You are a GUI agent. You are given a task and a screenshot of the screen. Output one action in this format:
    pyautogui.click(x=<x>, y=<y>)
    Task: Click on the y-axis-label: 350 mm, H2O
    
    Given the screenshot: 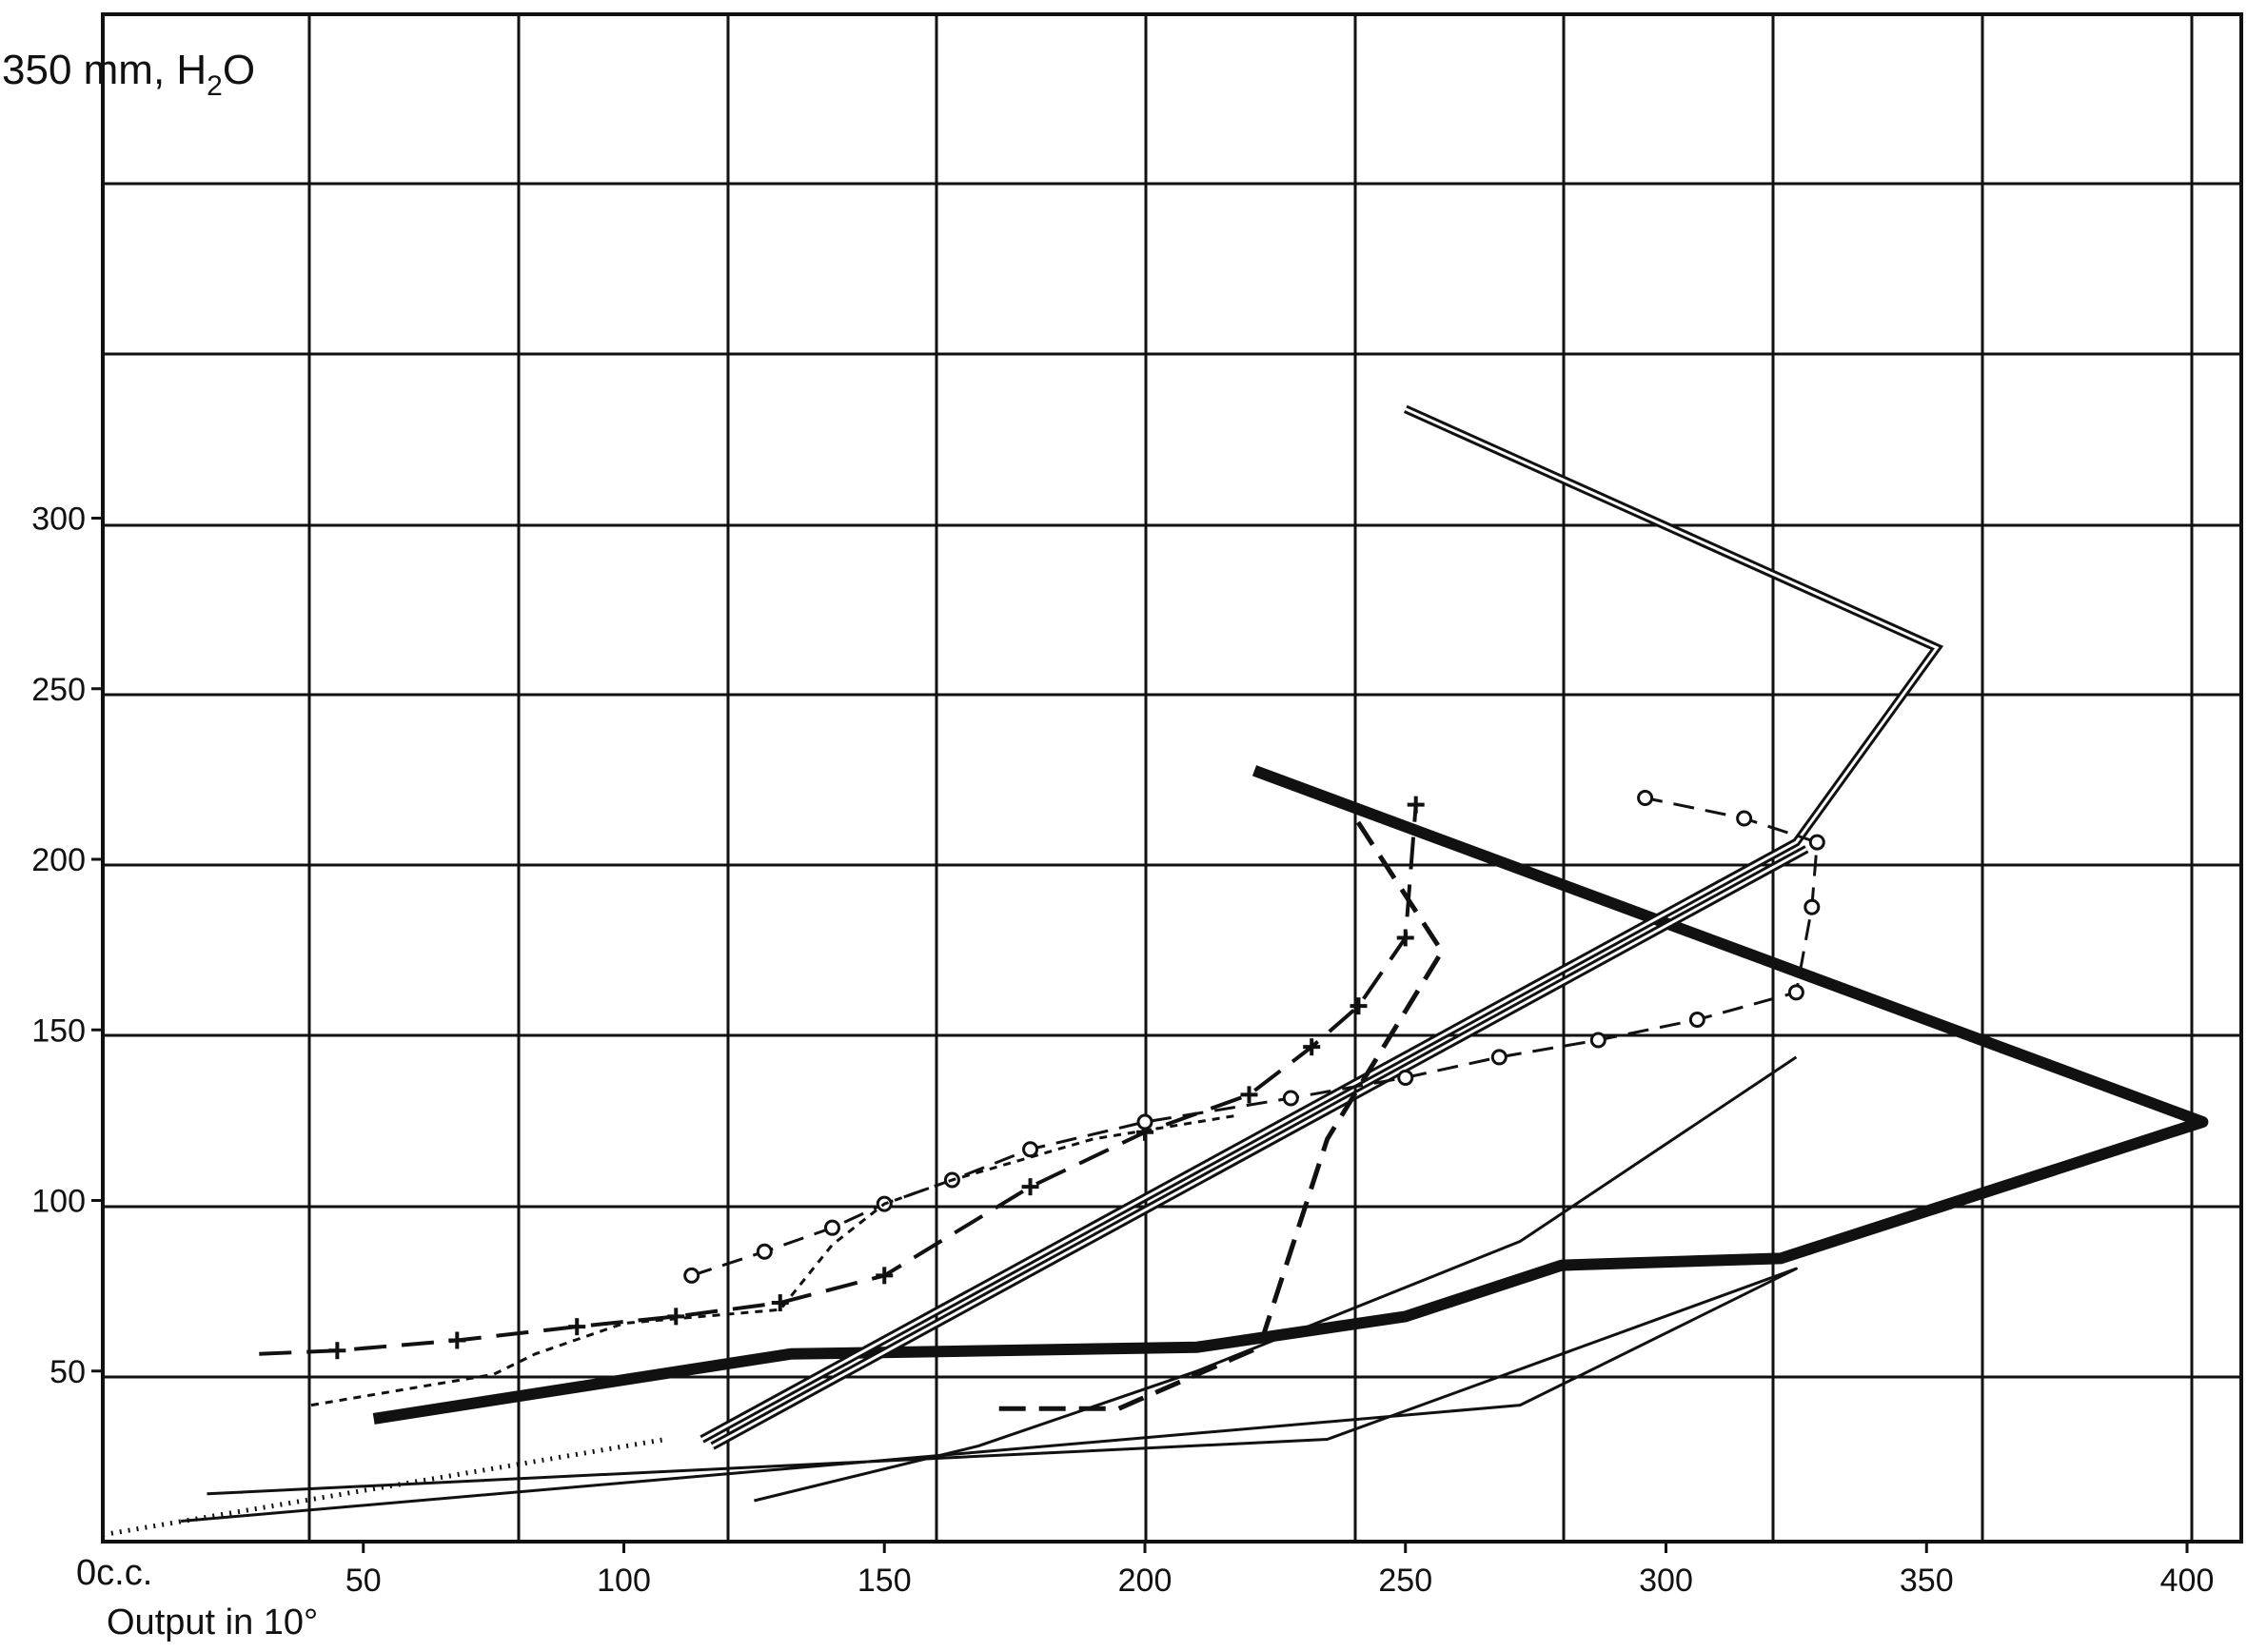 What is the action you would take?
    pyautogui.click(x=128, y=75)
    